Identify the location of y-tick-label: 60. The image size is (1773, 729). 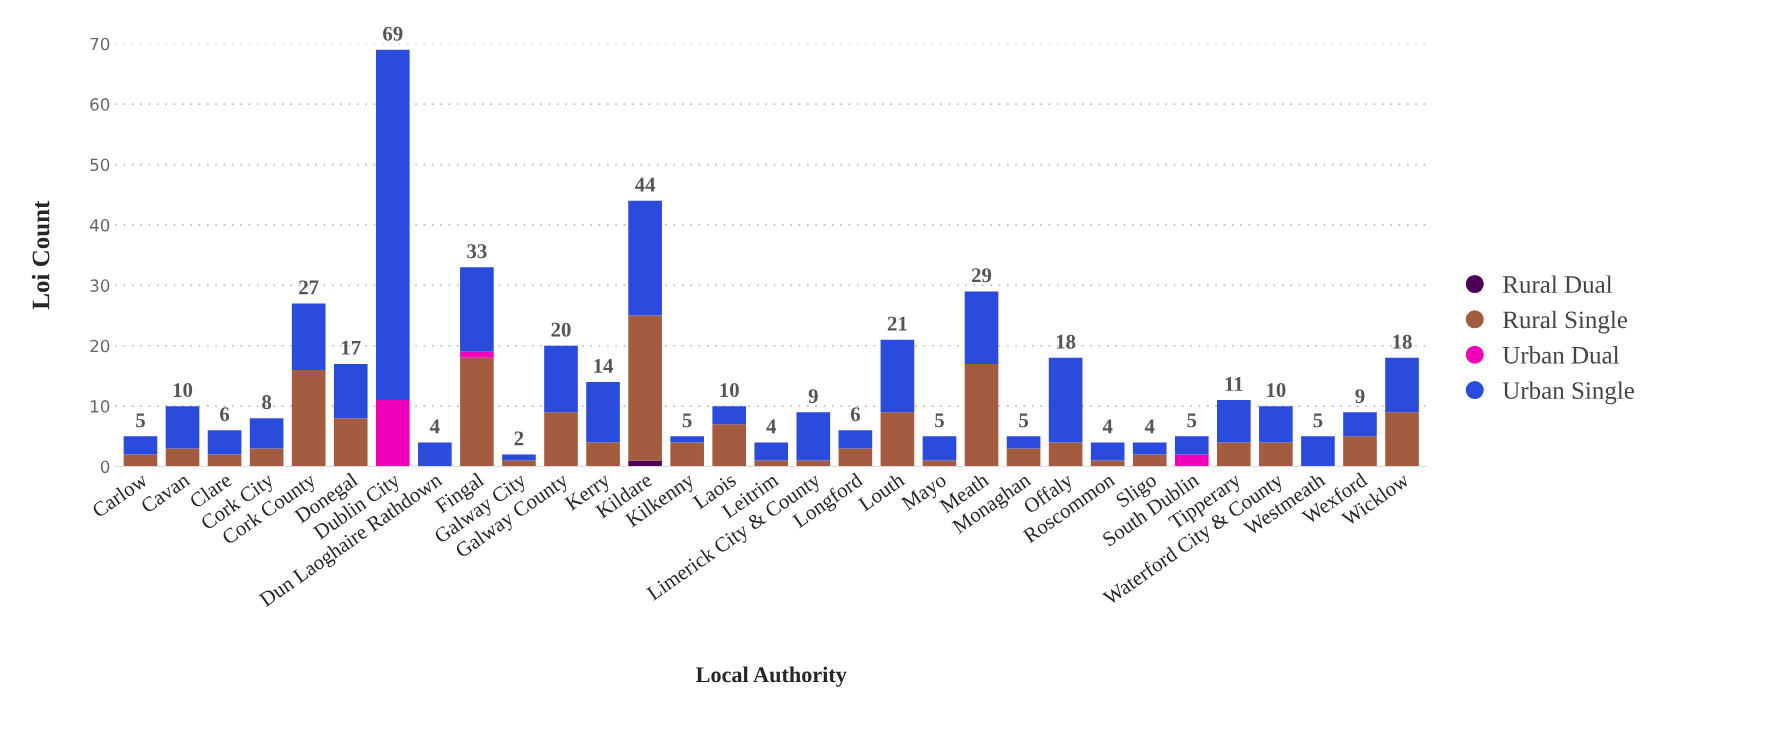
(100, 104).